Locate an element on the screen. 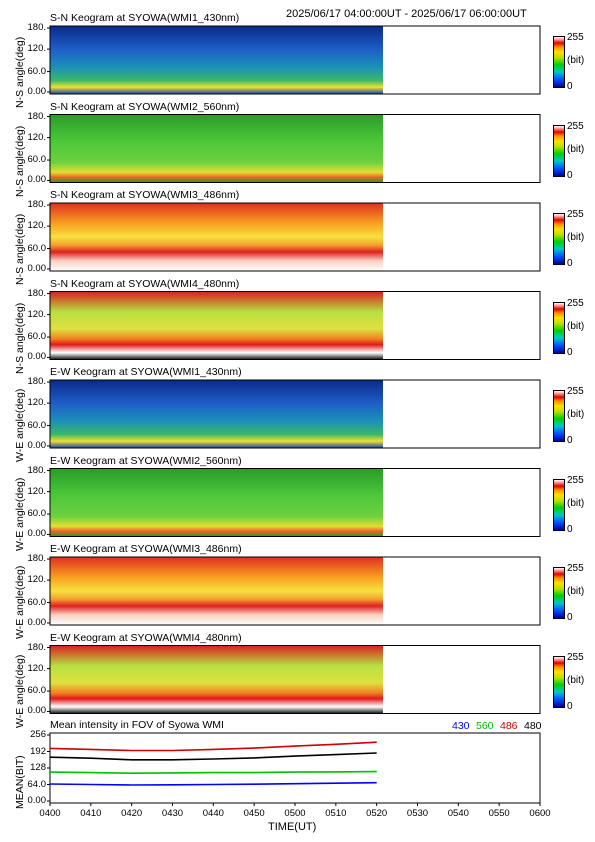 The height and width of the screenshot is (842, 595). xtick-label: 0520 is located at coordinates (377, 813).